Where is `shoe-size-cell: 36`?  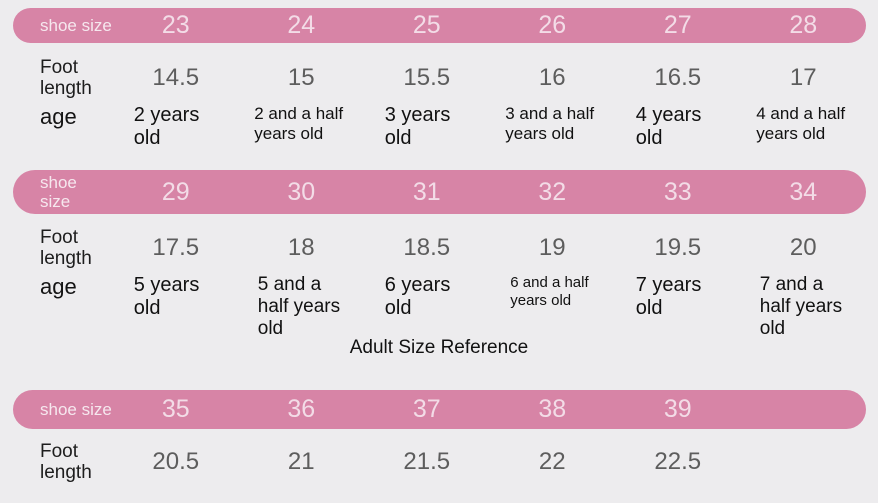
shoe-size-cell: 36 is located at coordinates (301, 409).